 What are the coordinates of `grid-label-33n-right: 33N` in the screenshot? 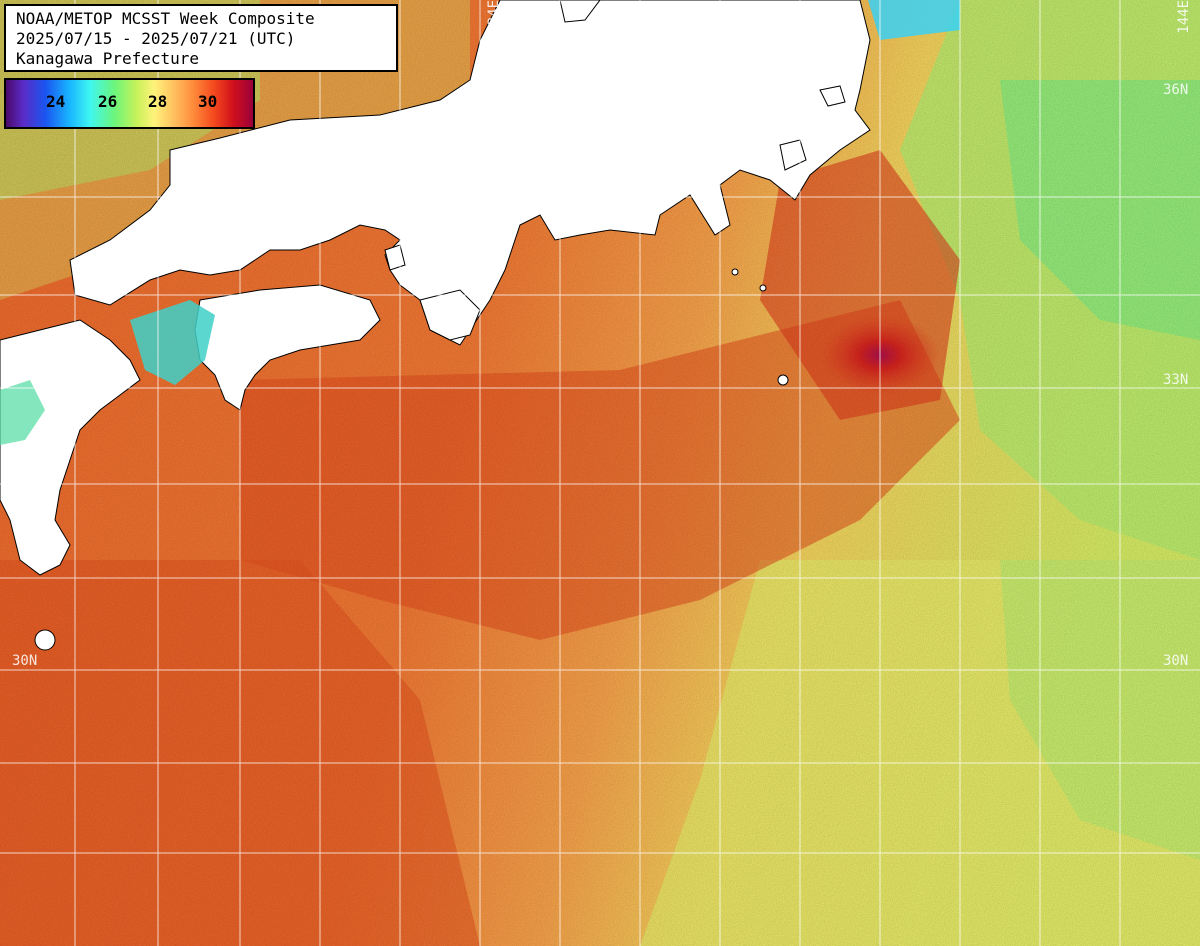 It's located at (1176, 380).